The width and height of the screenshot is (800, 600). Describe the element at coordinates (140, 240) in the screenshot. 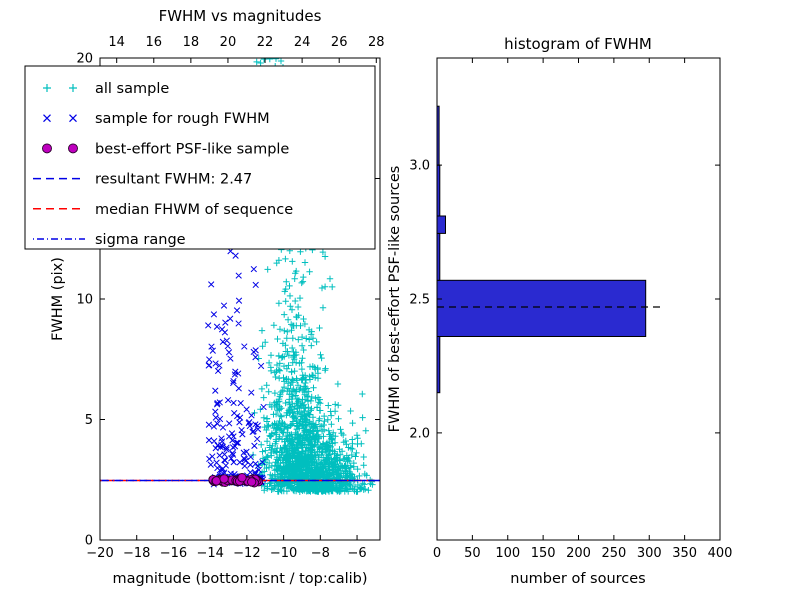

I see `legend-item-label: sigma range` at that location.